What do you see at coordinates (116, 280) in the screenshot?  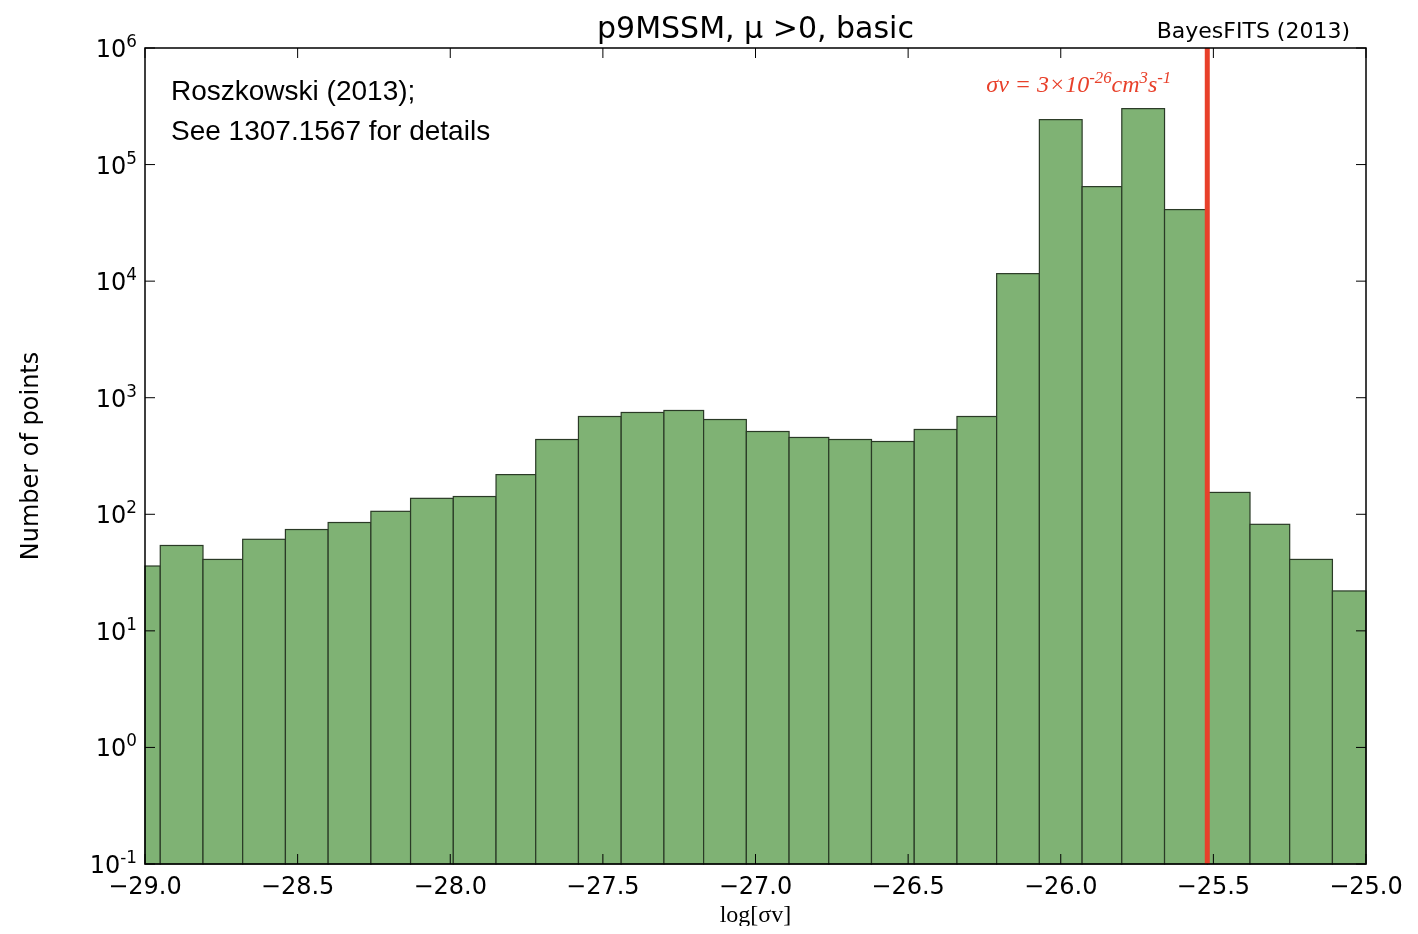 I see `y-tick-label: 10$^{4}$` at bounding box center [116, 280].